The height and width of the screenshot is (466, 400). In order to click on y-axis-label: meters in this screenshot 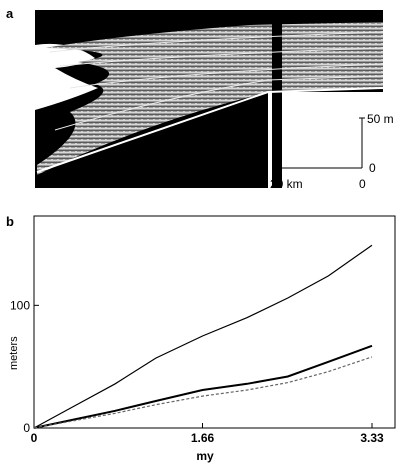, I will do `click(14, 353)`.